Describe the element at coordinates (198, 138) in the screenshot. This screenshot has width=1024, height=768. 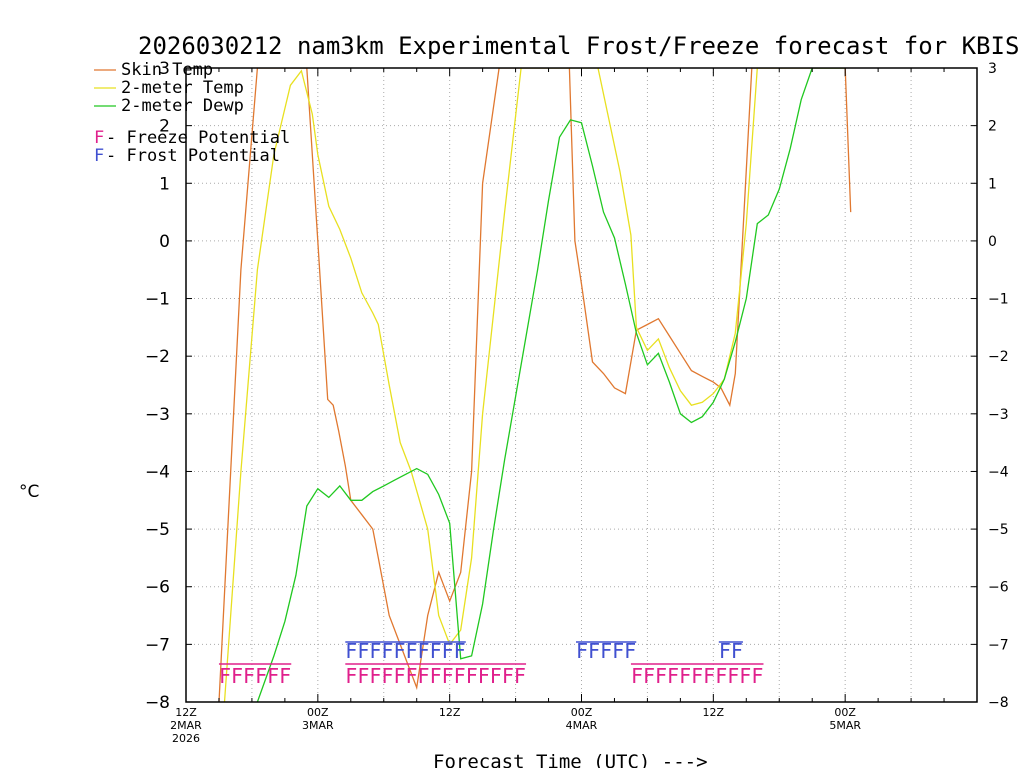
I see `flag-legend-label: - Freeze Potential` at that location.